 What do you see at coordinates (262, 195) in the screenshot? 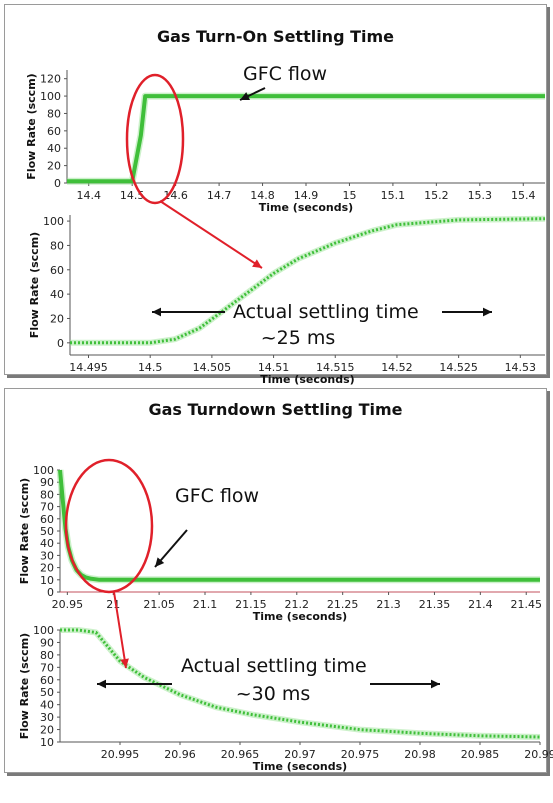
I see `x-tick-label: 14.8` at bounding box center [262, 195].